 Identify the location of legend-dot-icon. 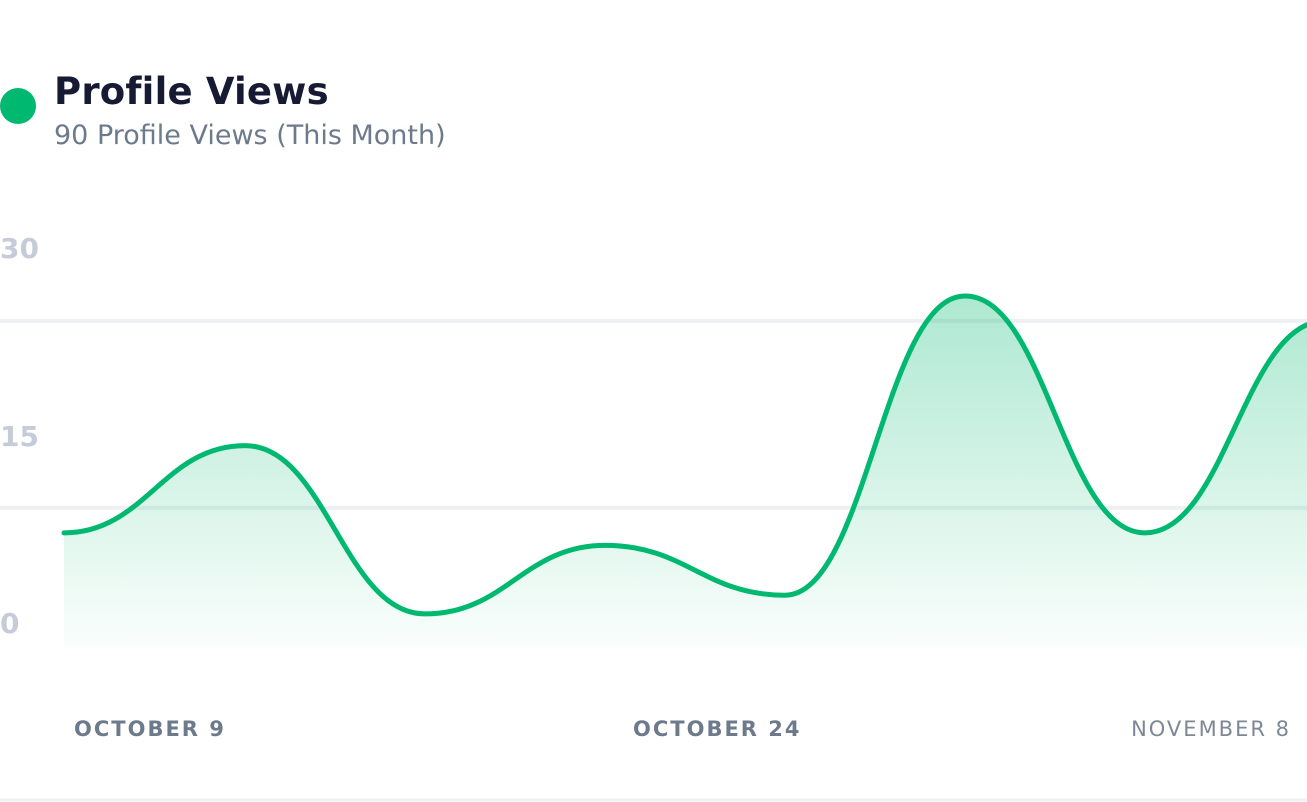
(18, 106).